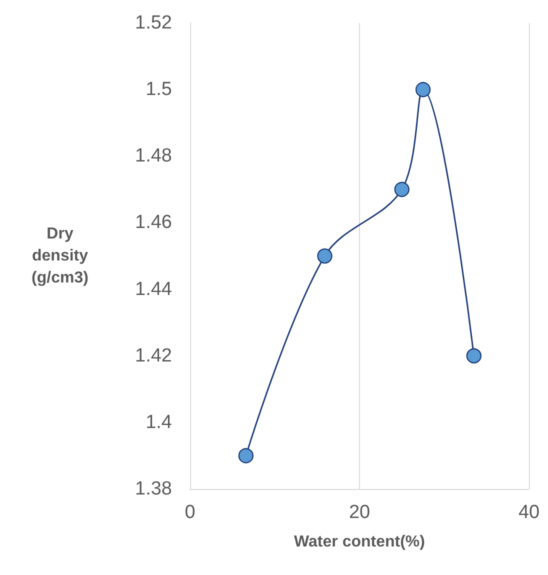  Describe the element at coordinates (359, 542) in the screenshot. I see `x-axis-title: Water content(%)` at that location.